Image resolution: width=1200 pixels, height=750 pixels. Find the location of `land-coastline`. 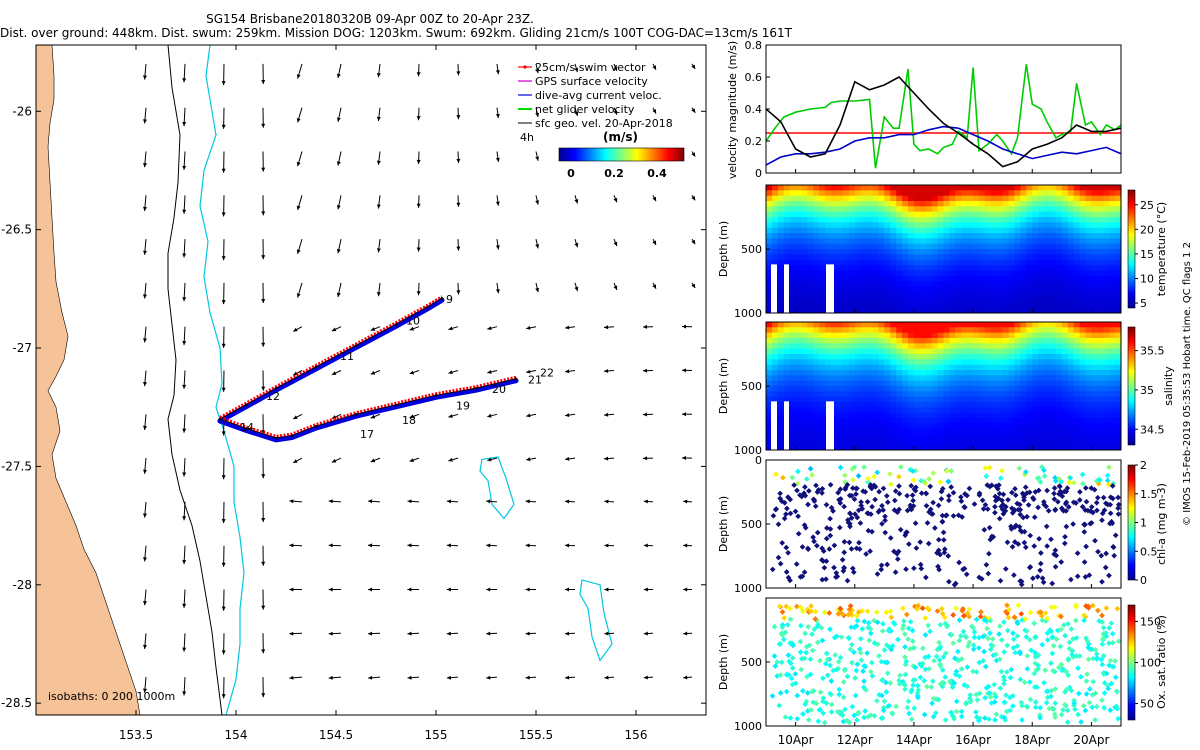

land-coastline is located at coordinates (88, 380).